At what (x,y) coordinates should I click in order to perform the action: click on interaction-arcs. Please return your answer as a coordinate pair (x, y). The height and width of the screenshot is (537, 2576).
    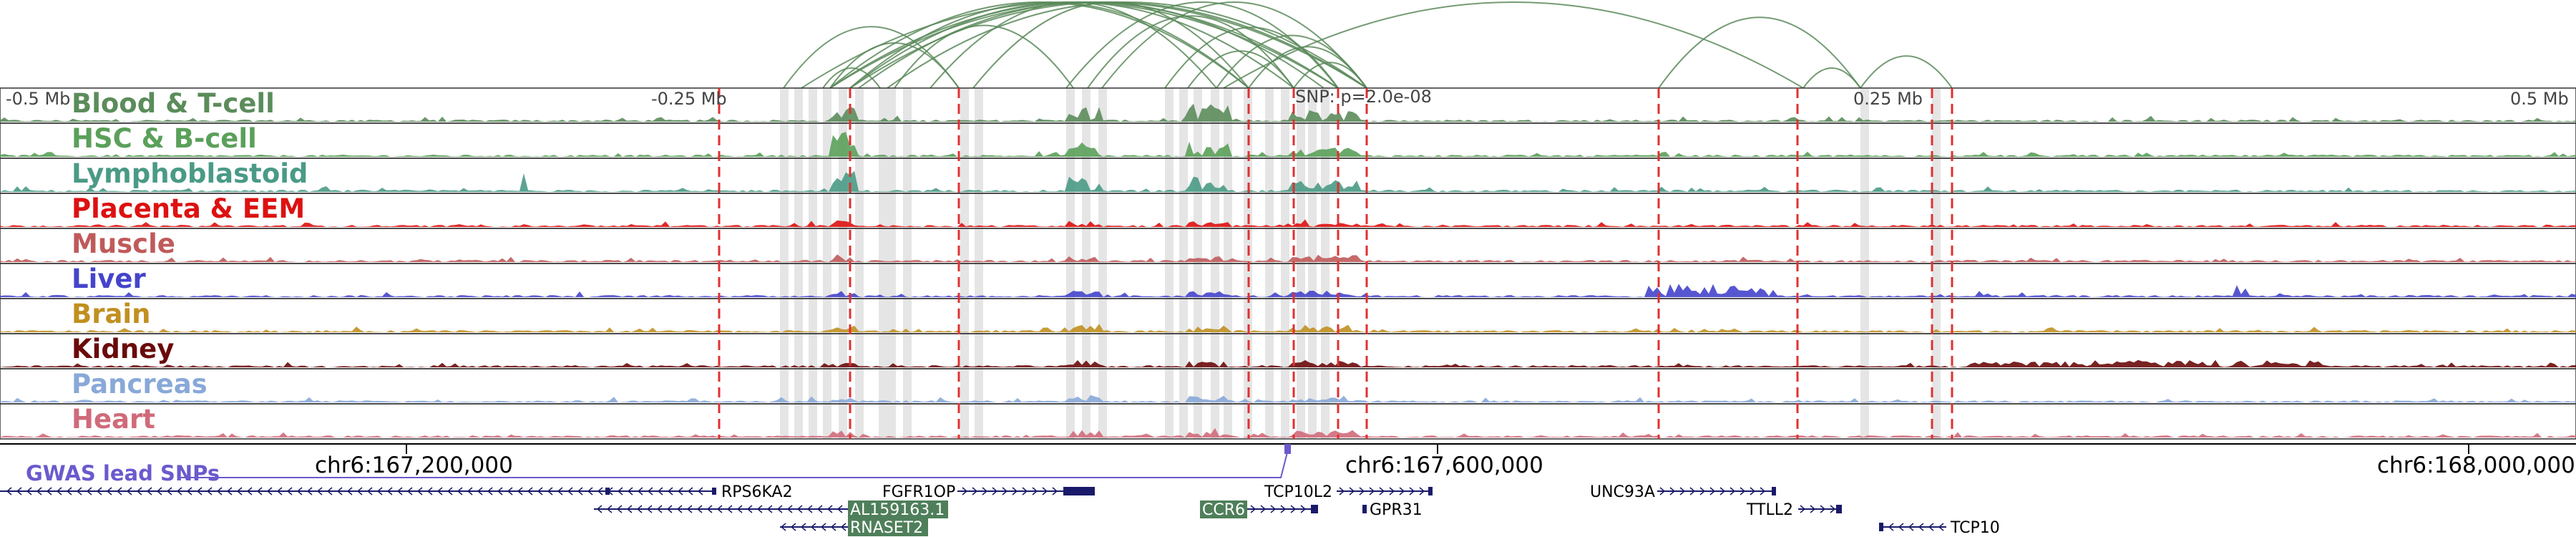
    Looking at the image, I should click on (1368, 45).